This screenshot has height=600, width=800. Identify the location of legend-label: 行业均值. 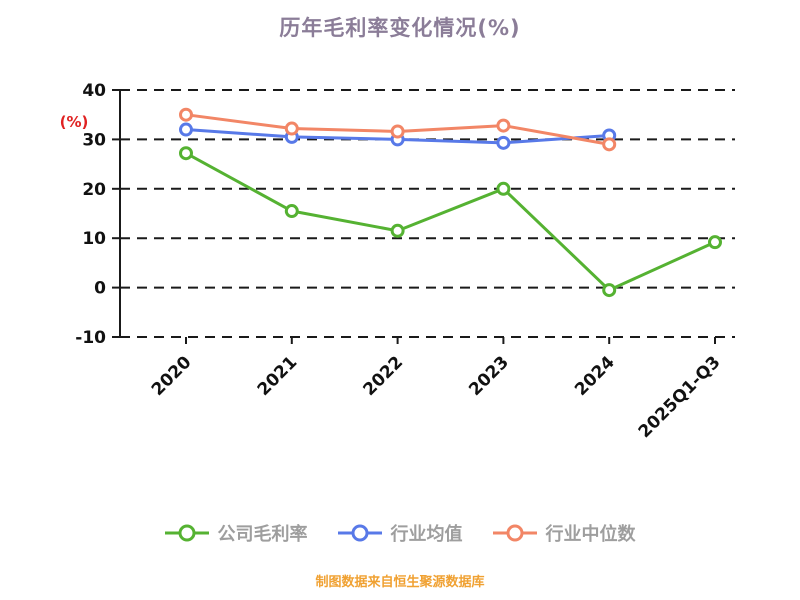
(426, 534).